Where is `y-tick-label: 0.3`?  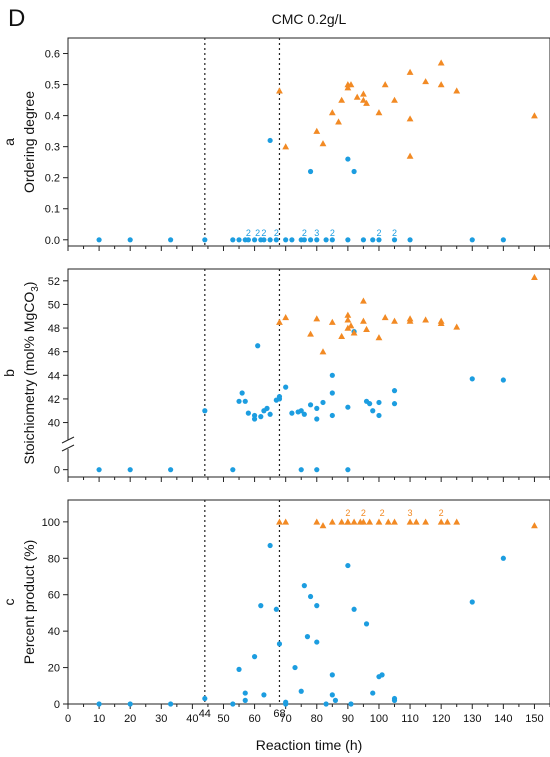
y-tick-label: 0.3 is located at coordinates (52, 148).